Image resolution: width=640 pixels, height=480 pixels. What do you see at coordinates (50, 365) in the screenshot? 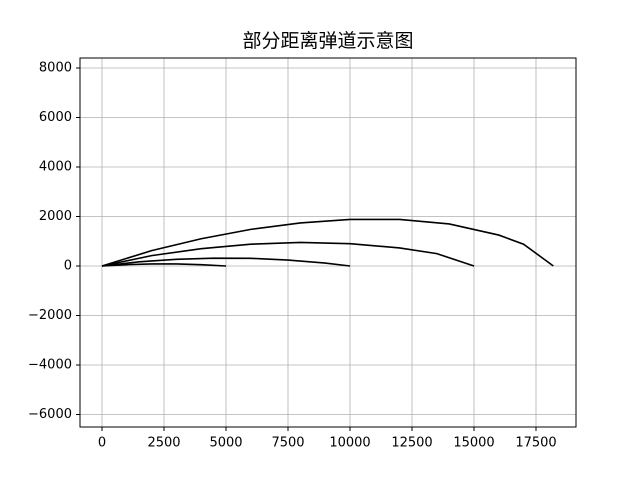
I see `y-tick-label: −4000` at bounding box center [50, 365].